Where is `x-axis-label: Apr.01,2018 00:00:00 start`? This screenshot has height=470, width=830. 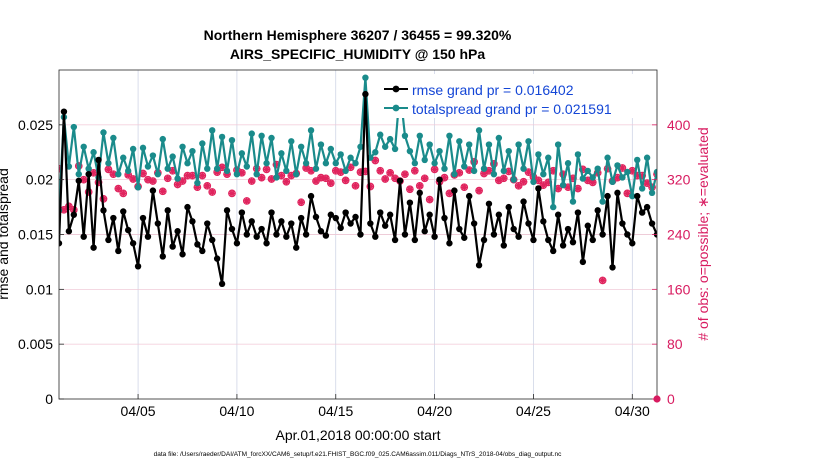
x-axis-label: Apr.01,2018 00:00:00 start is located at coordinates (357, 435).